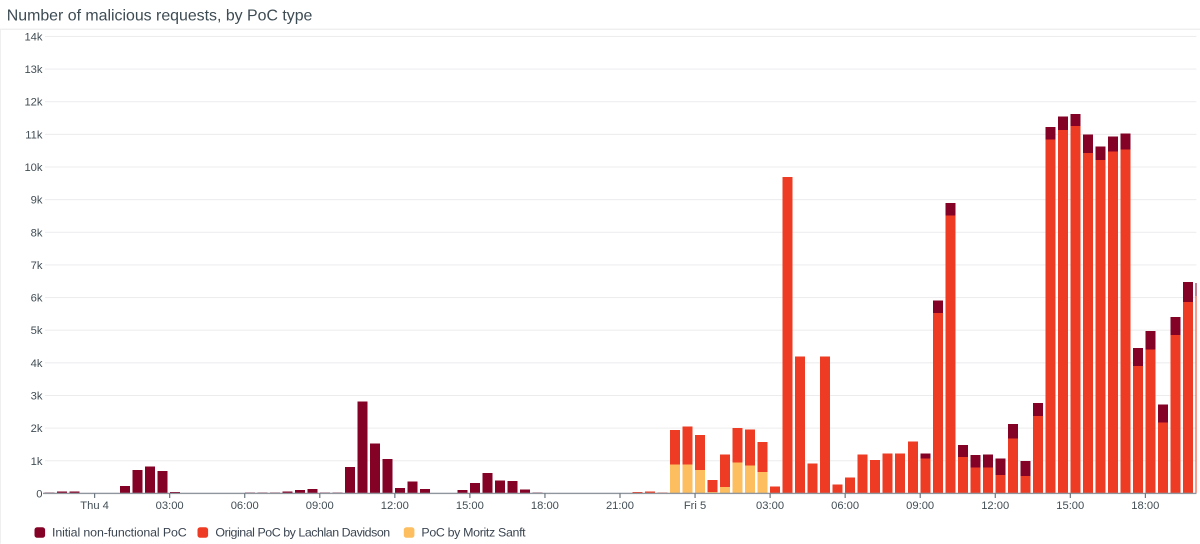 This screenshot has width=1200, height=544. Describe the element at coordinates (94, 506) in the screenshot. I see `svg-text: Thu 4` at that location.